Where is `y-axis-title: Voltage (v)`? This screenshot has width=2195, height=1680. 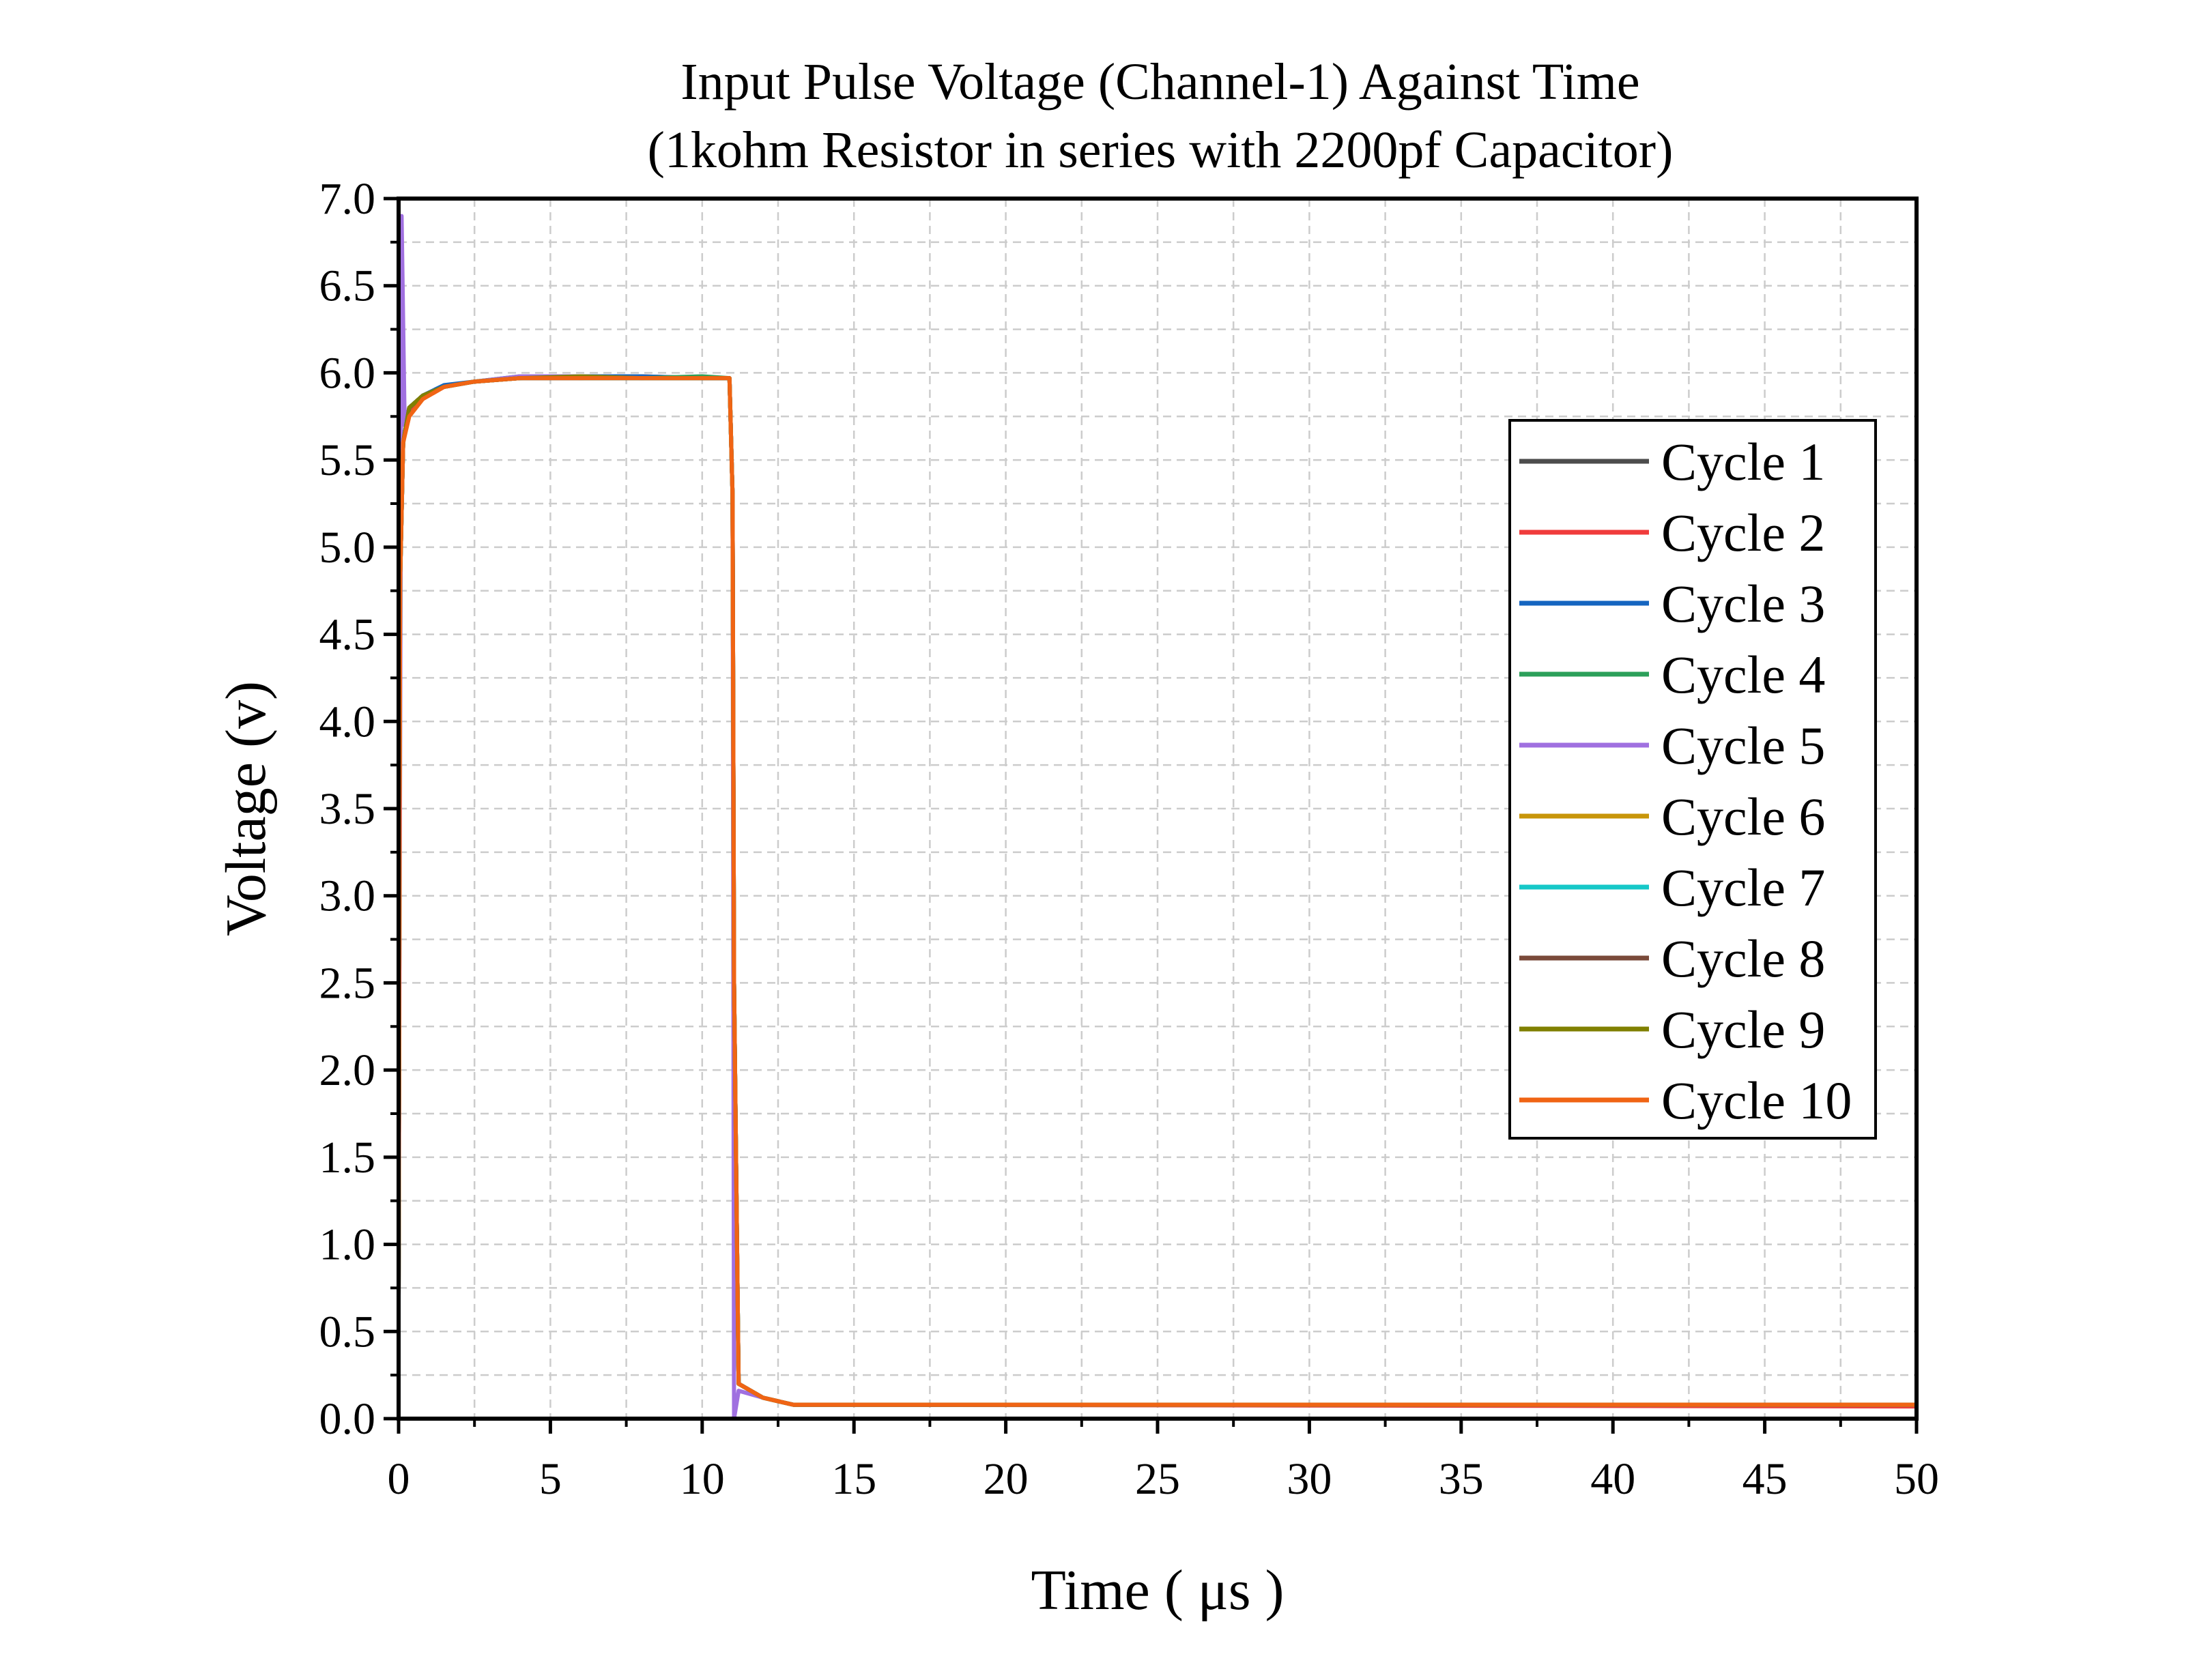 y-axis-title: Voltage (v) is located at coordinates (246, 808).